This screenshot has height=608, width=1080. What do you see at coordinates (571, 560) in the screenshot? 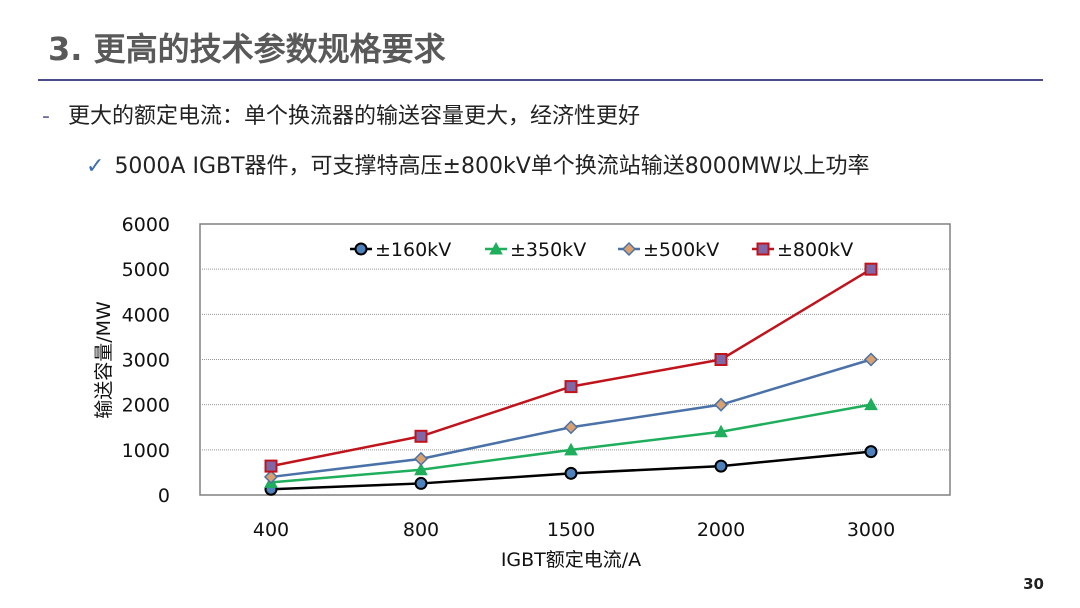
I see `x-axis-label: IGBT额定电流/A` at bounding box center [571, 560].